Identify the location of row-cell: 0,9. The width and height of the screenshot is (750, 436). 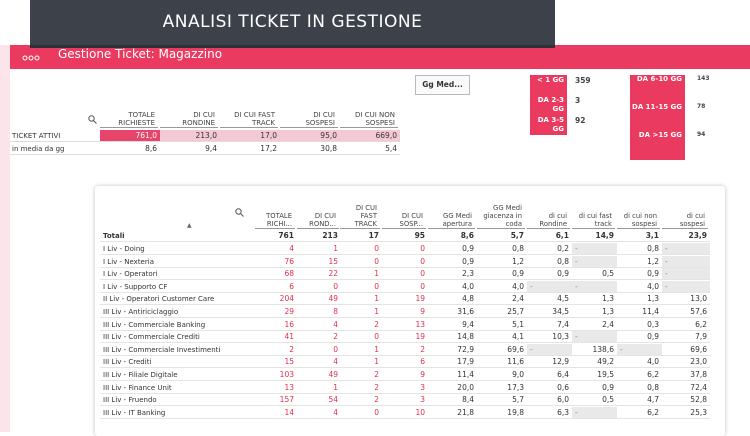
(452, 262).